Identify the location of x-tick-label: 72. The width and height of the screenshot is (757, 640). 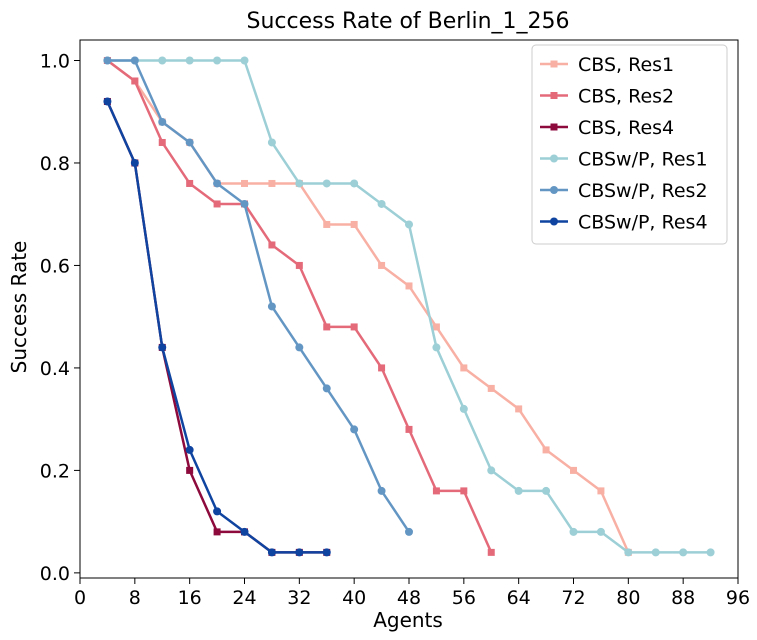
(573, 598).